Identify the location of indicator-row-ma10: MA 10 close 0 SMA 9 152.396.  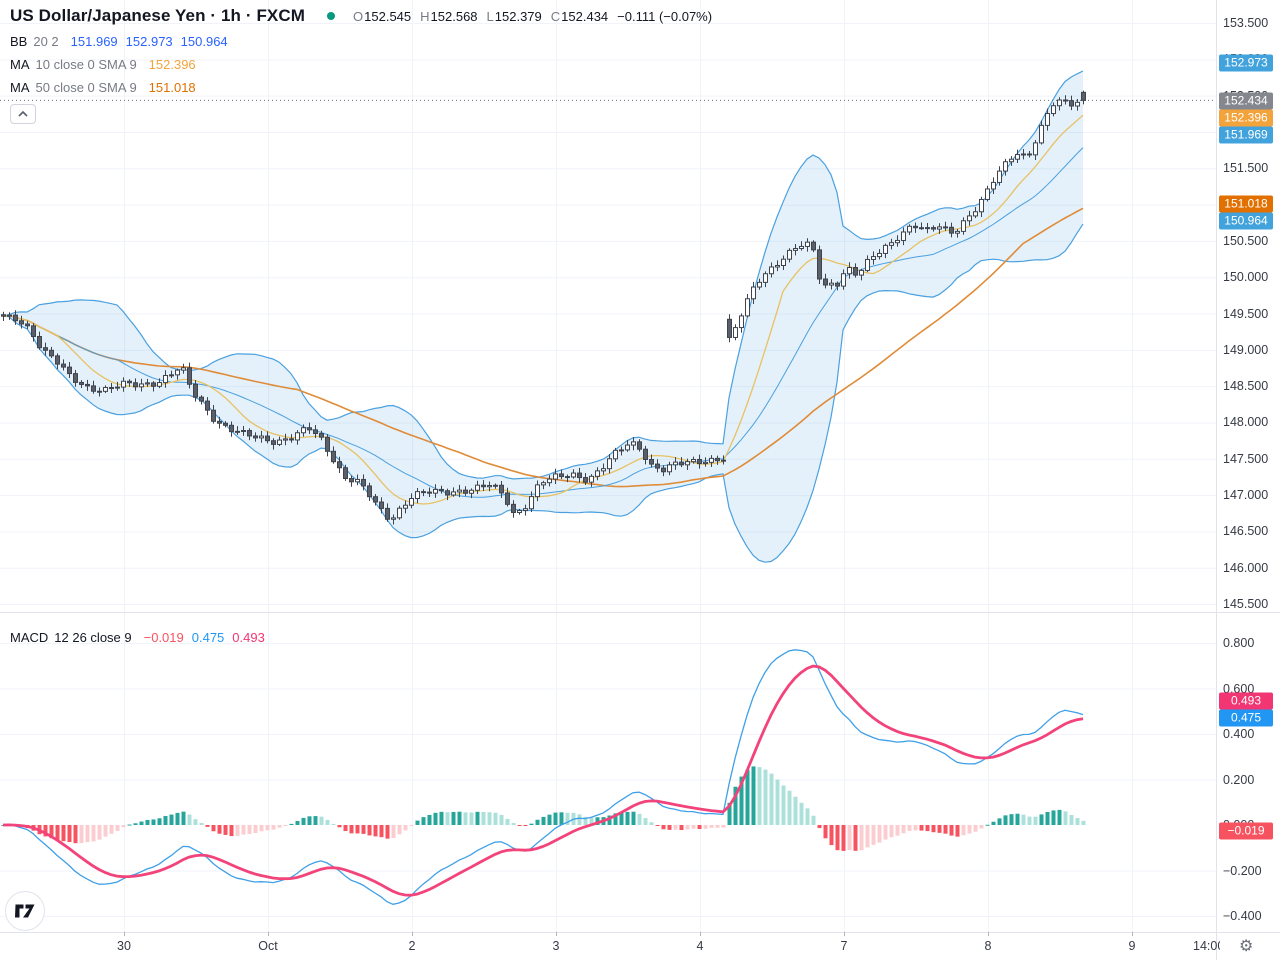
(361, 64).